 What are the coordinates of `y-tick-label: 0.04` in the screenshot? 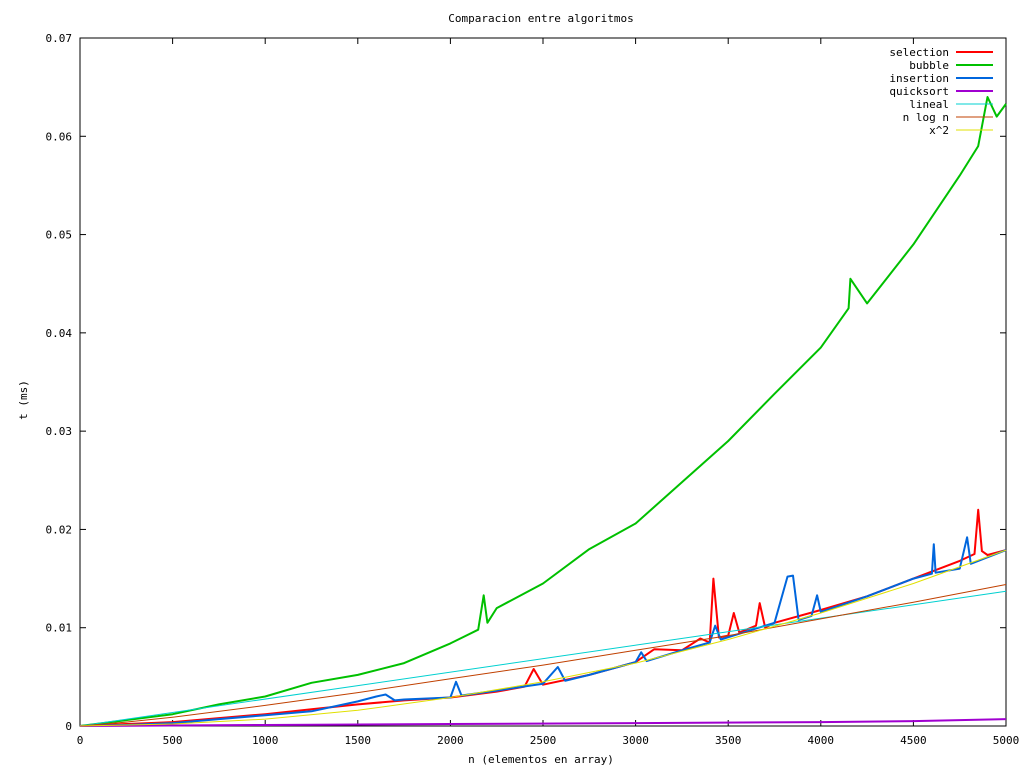 It's located at (59, 333).